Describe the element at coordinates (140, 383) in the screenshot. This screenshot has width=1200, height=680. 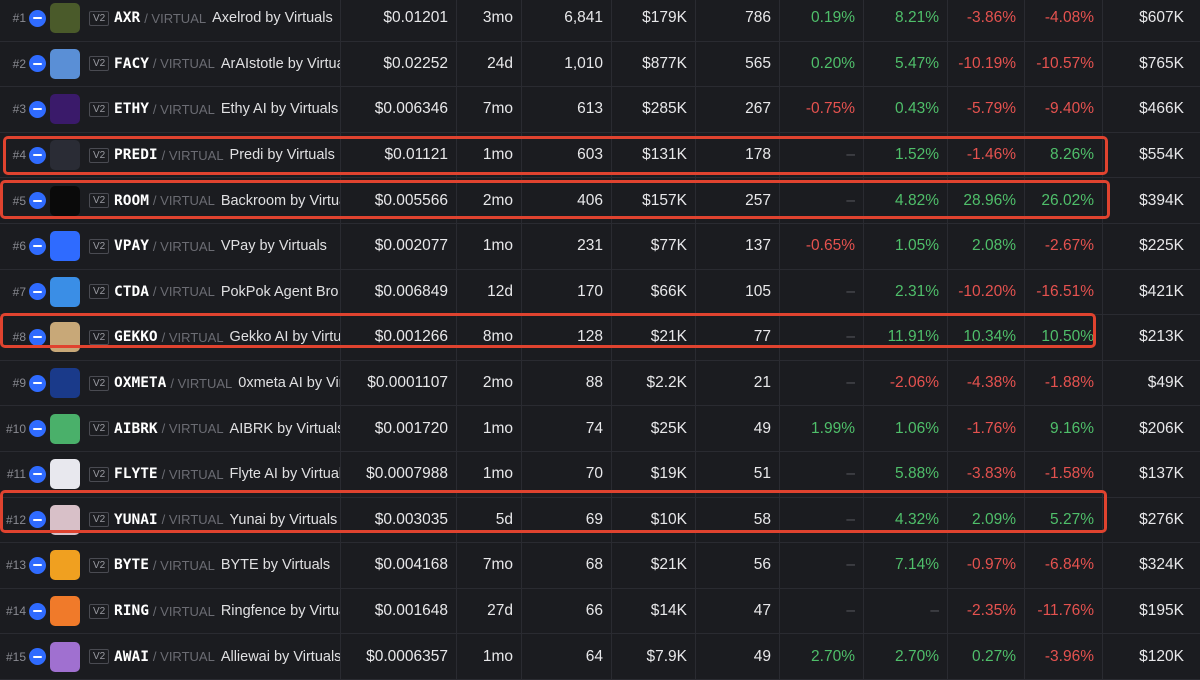
I see `token-symbol: OXMETA` at that location.